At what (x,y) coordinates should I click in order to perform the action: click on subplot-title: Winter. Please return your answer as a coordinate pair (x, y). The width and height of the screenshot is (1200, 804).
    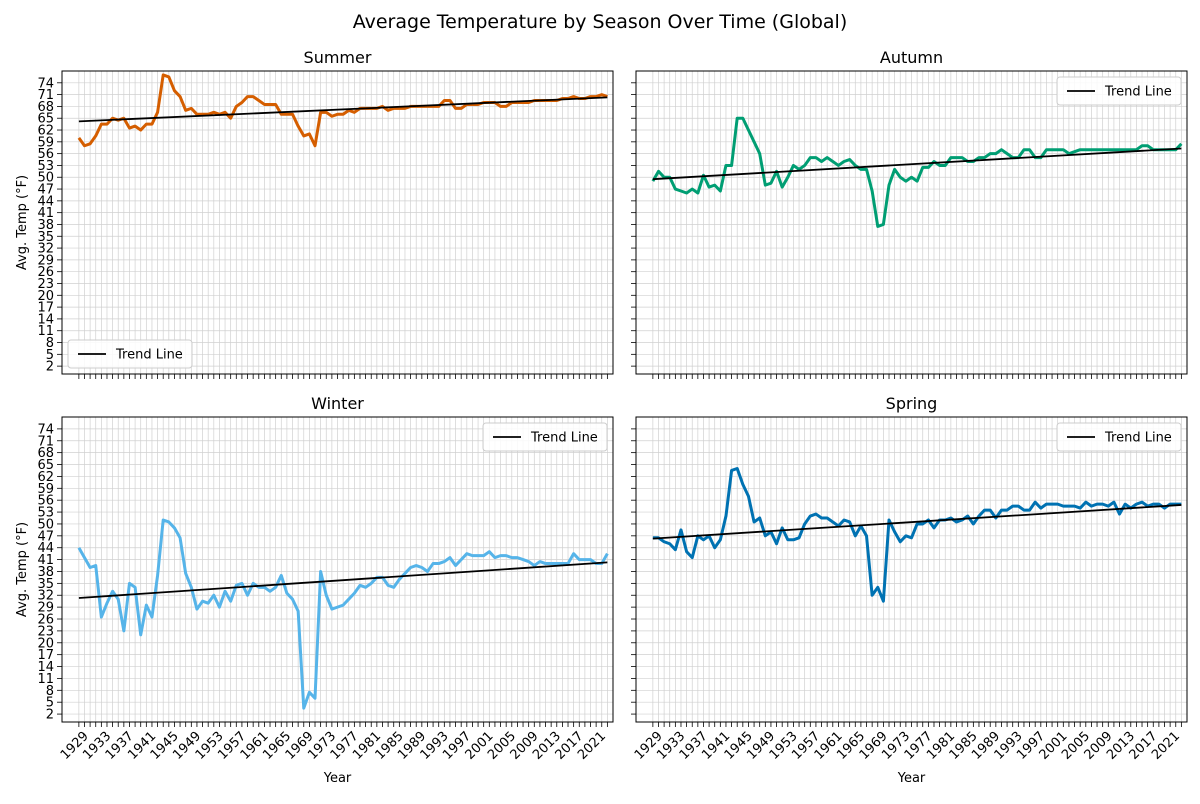
    Looking at the image, I should click on (337, 403).